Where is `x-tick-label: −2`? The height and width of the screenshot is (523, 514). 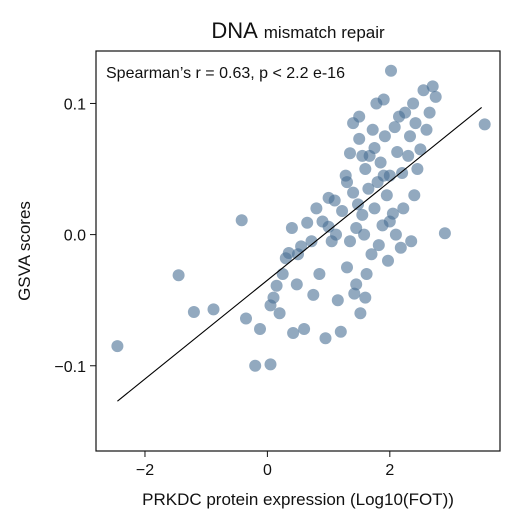
x-tick-label: −2 is located at coordinates (145, 470).